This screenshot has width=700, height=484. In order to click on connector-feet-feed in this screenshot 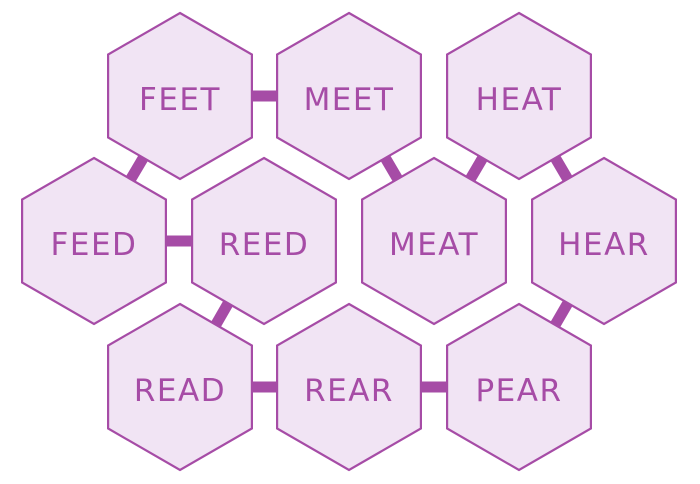, I will do `click(137, 168)`.